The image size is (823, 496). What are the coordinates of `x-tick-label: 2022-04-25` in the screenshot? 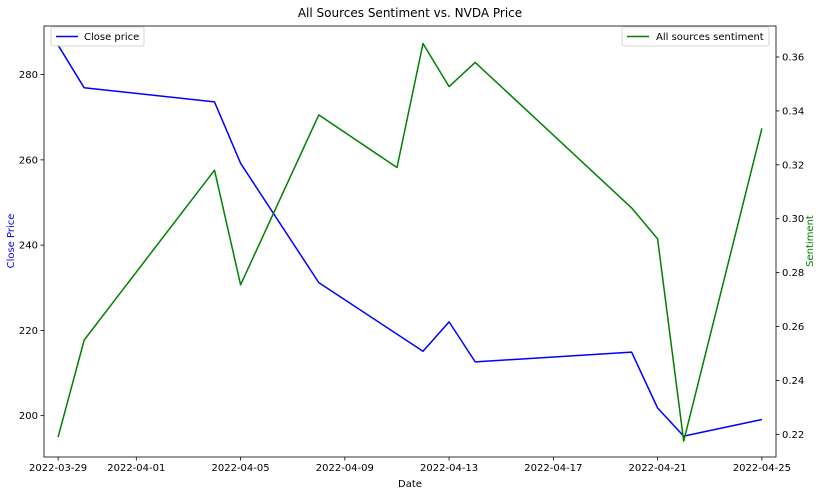 It's located at (762, 468).